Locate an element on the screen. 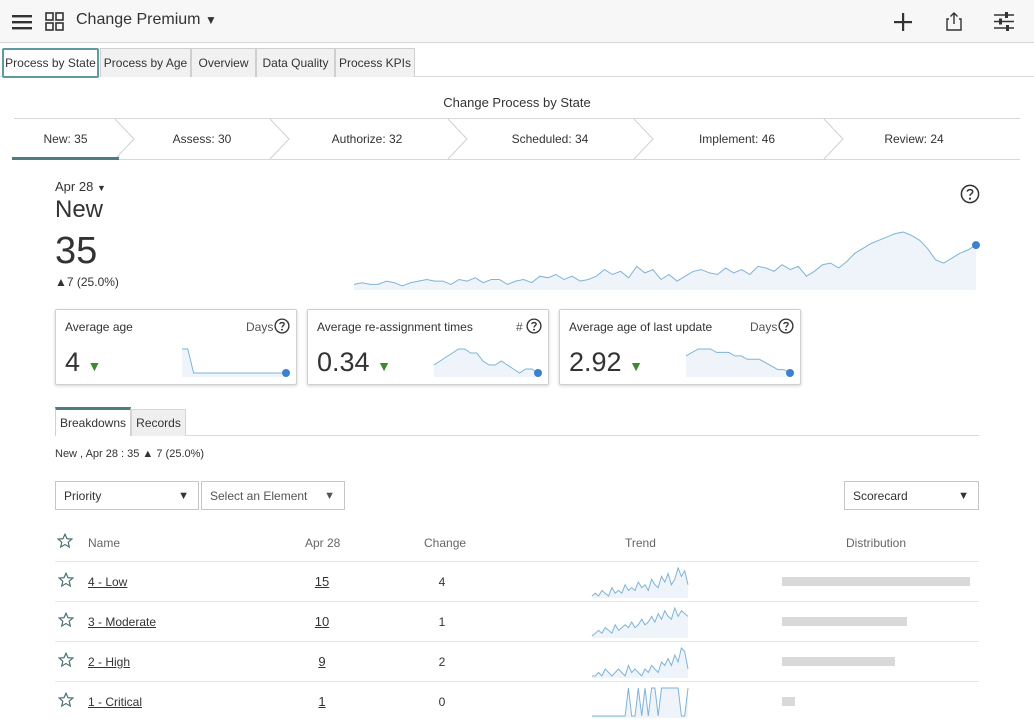 This screenshot has width=1034, height=721. plus-icon is located at coordinates (903, 21).